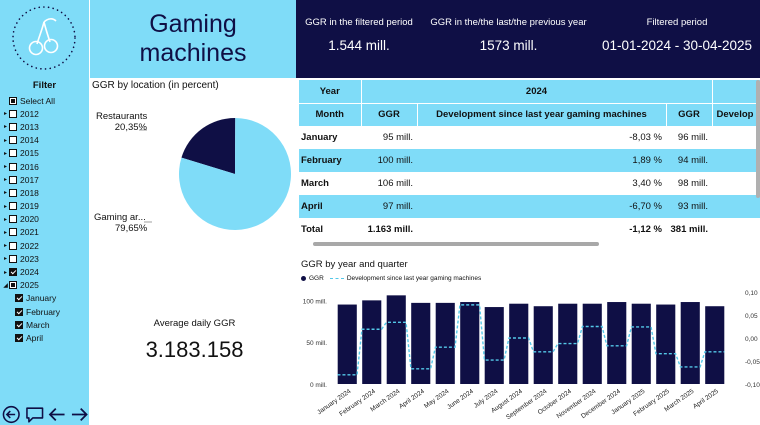 The width and height of the screenshot is (760, 425). I want to click on avg-daily-ggr-value: 3.183.158, so click(194, 349).